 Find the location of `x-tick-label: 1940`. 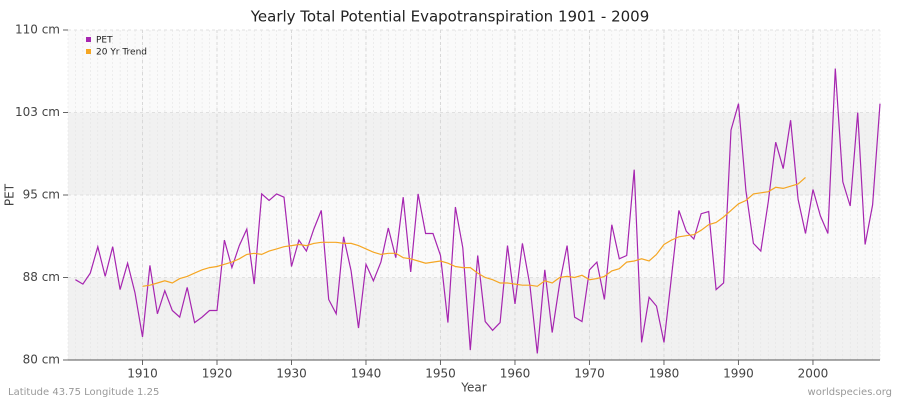

x-tick-label: 1940 is located at coordinates (366, 374).